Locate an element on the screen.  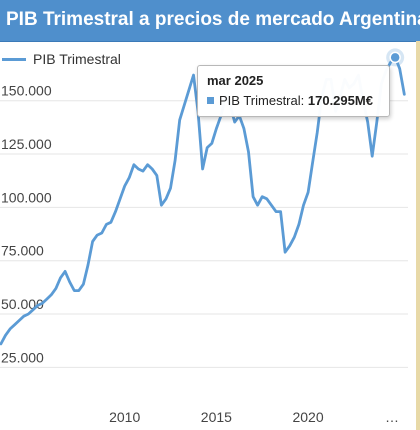
hover-marker-layer is located at coordinates (395, 57).